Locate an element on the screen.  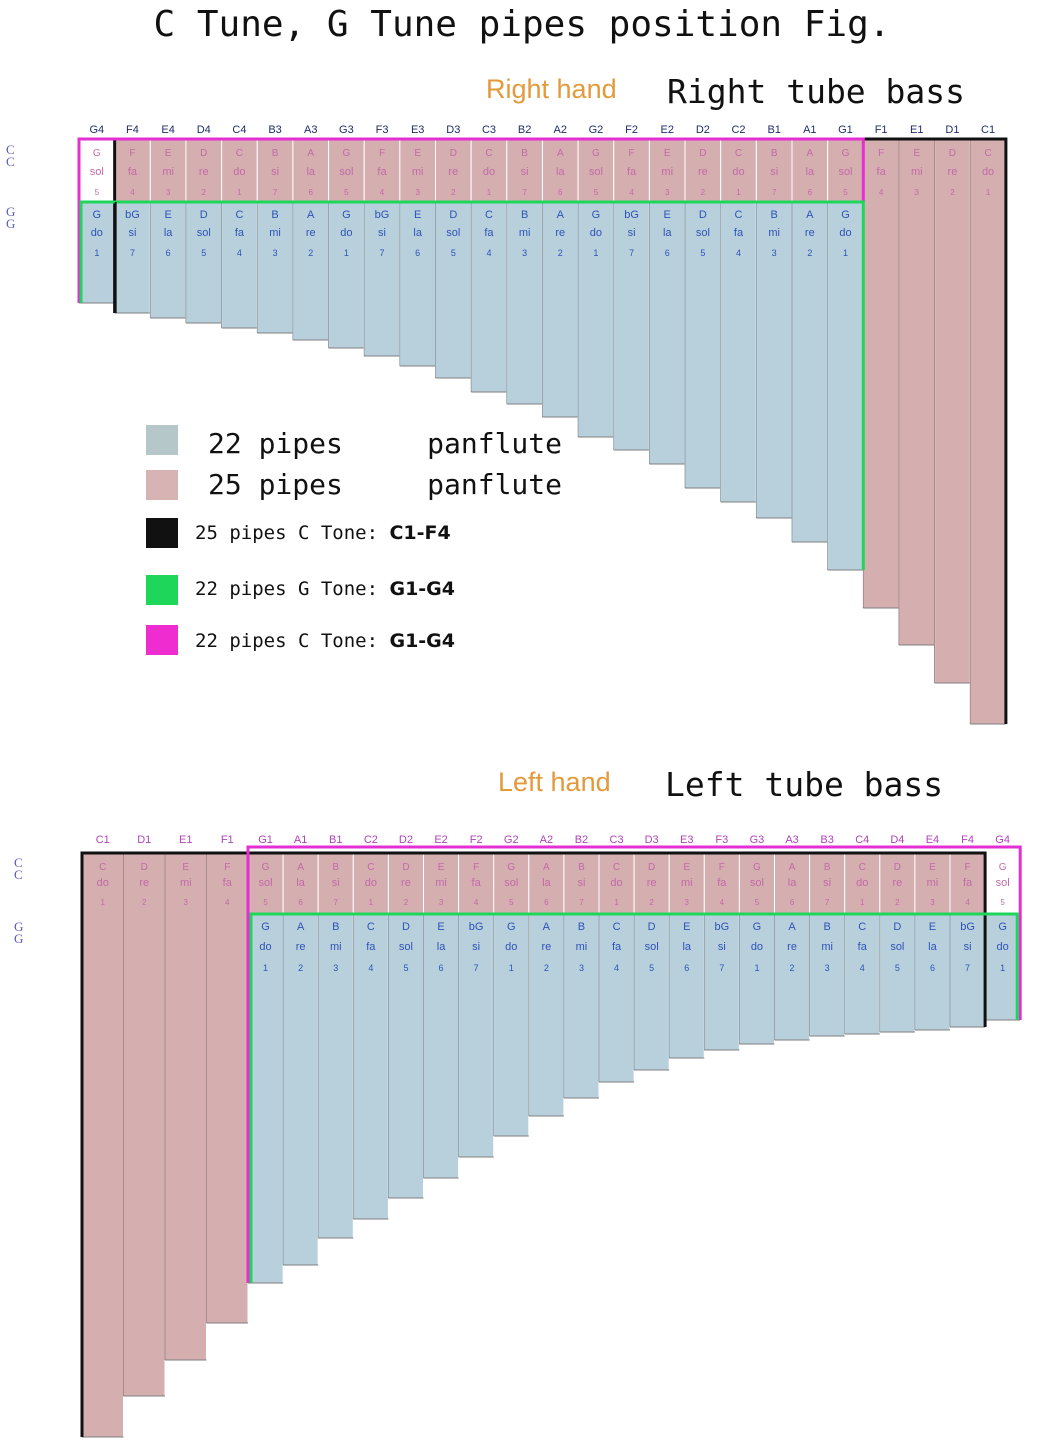
c-note-letter: A is located at coordinates (546, 867).